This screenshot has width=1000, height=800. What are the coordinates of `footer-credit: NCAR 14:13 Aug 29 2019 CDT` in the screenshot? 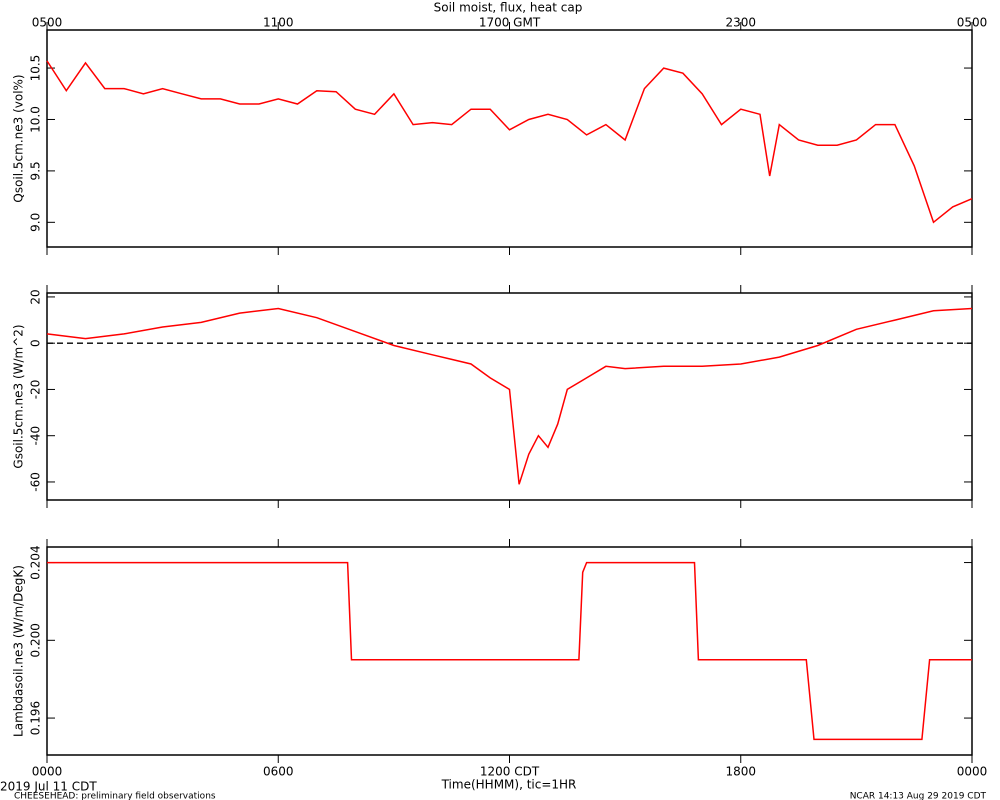 It's located at (918, 796).